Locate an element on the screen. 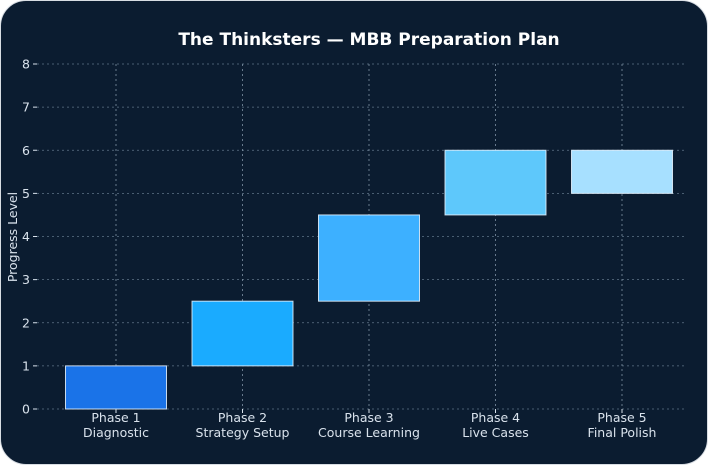 This screenshot has height=465, width=708. y-tick-label: 0 is located at coordinates (26, 409).